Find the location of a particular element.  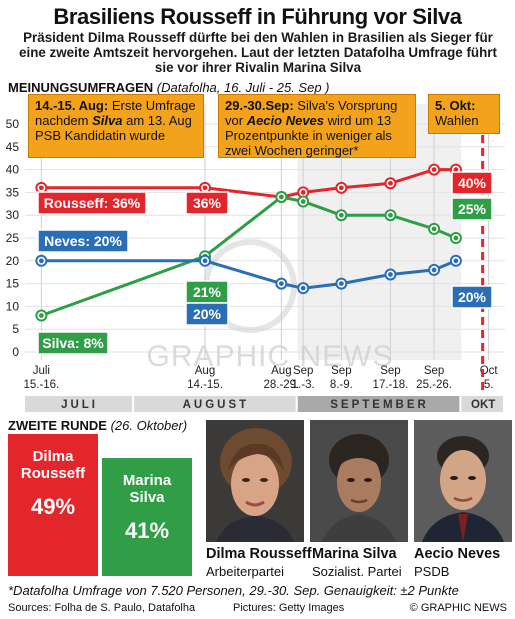

runoff-bar-rousseff: Dilma Rousseff 49% is located at coordinates (53, 505).